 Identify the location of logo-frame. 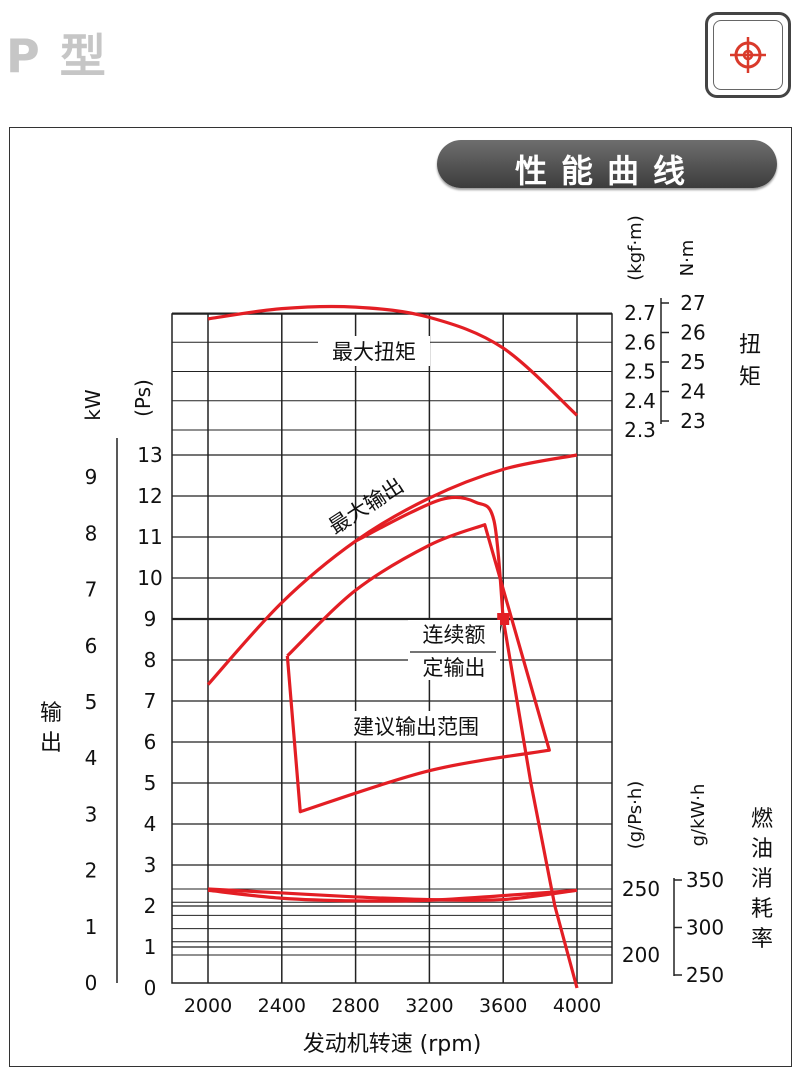
(748, 55).